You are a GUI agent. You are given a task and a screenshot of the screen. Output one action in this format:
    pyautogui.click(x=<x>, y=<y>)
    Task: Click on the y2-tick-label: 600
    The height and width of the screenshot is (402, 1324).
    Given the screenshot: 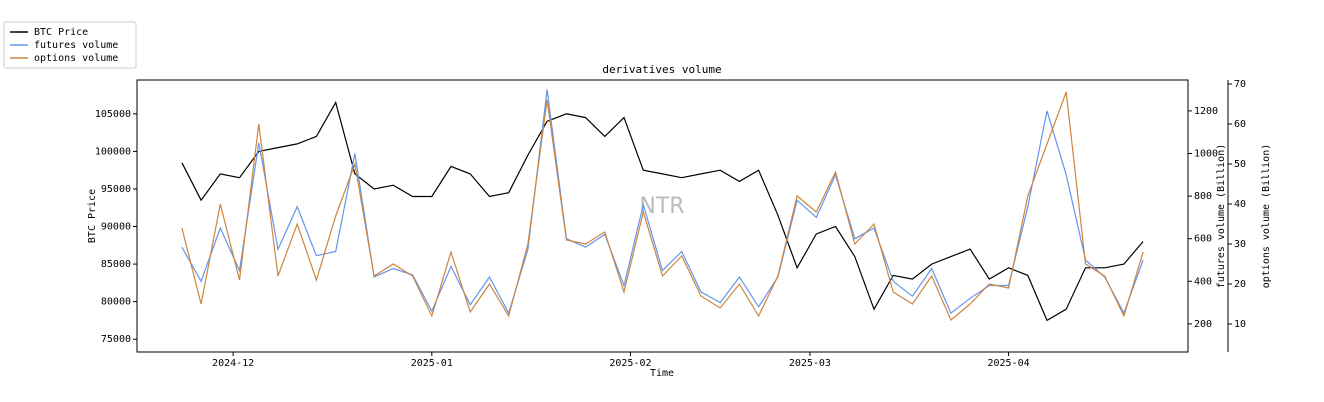 What is the action you would take?
    pyautogui.click(x=1203, y=239)
    